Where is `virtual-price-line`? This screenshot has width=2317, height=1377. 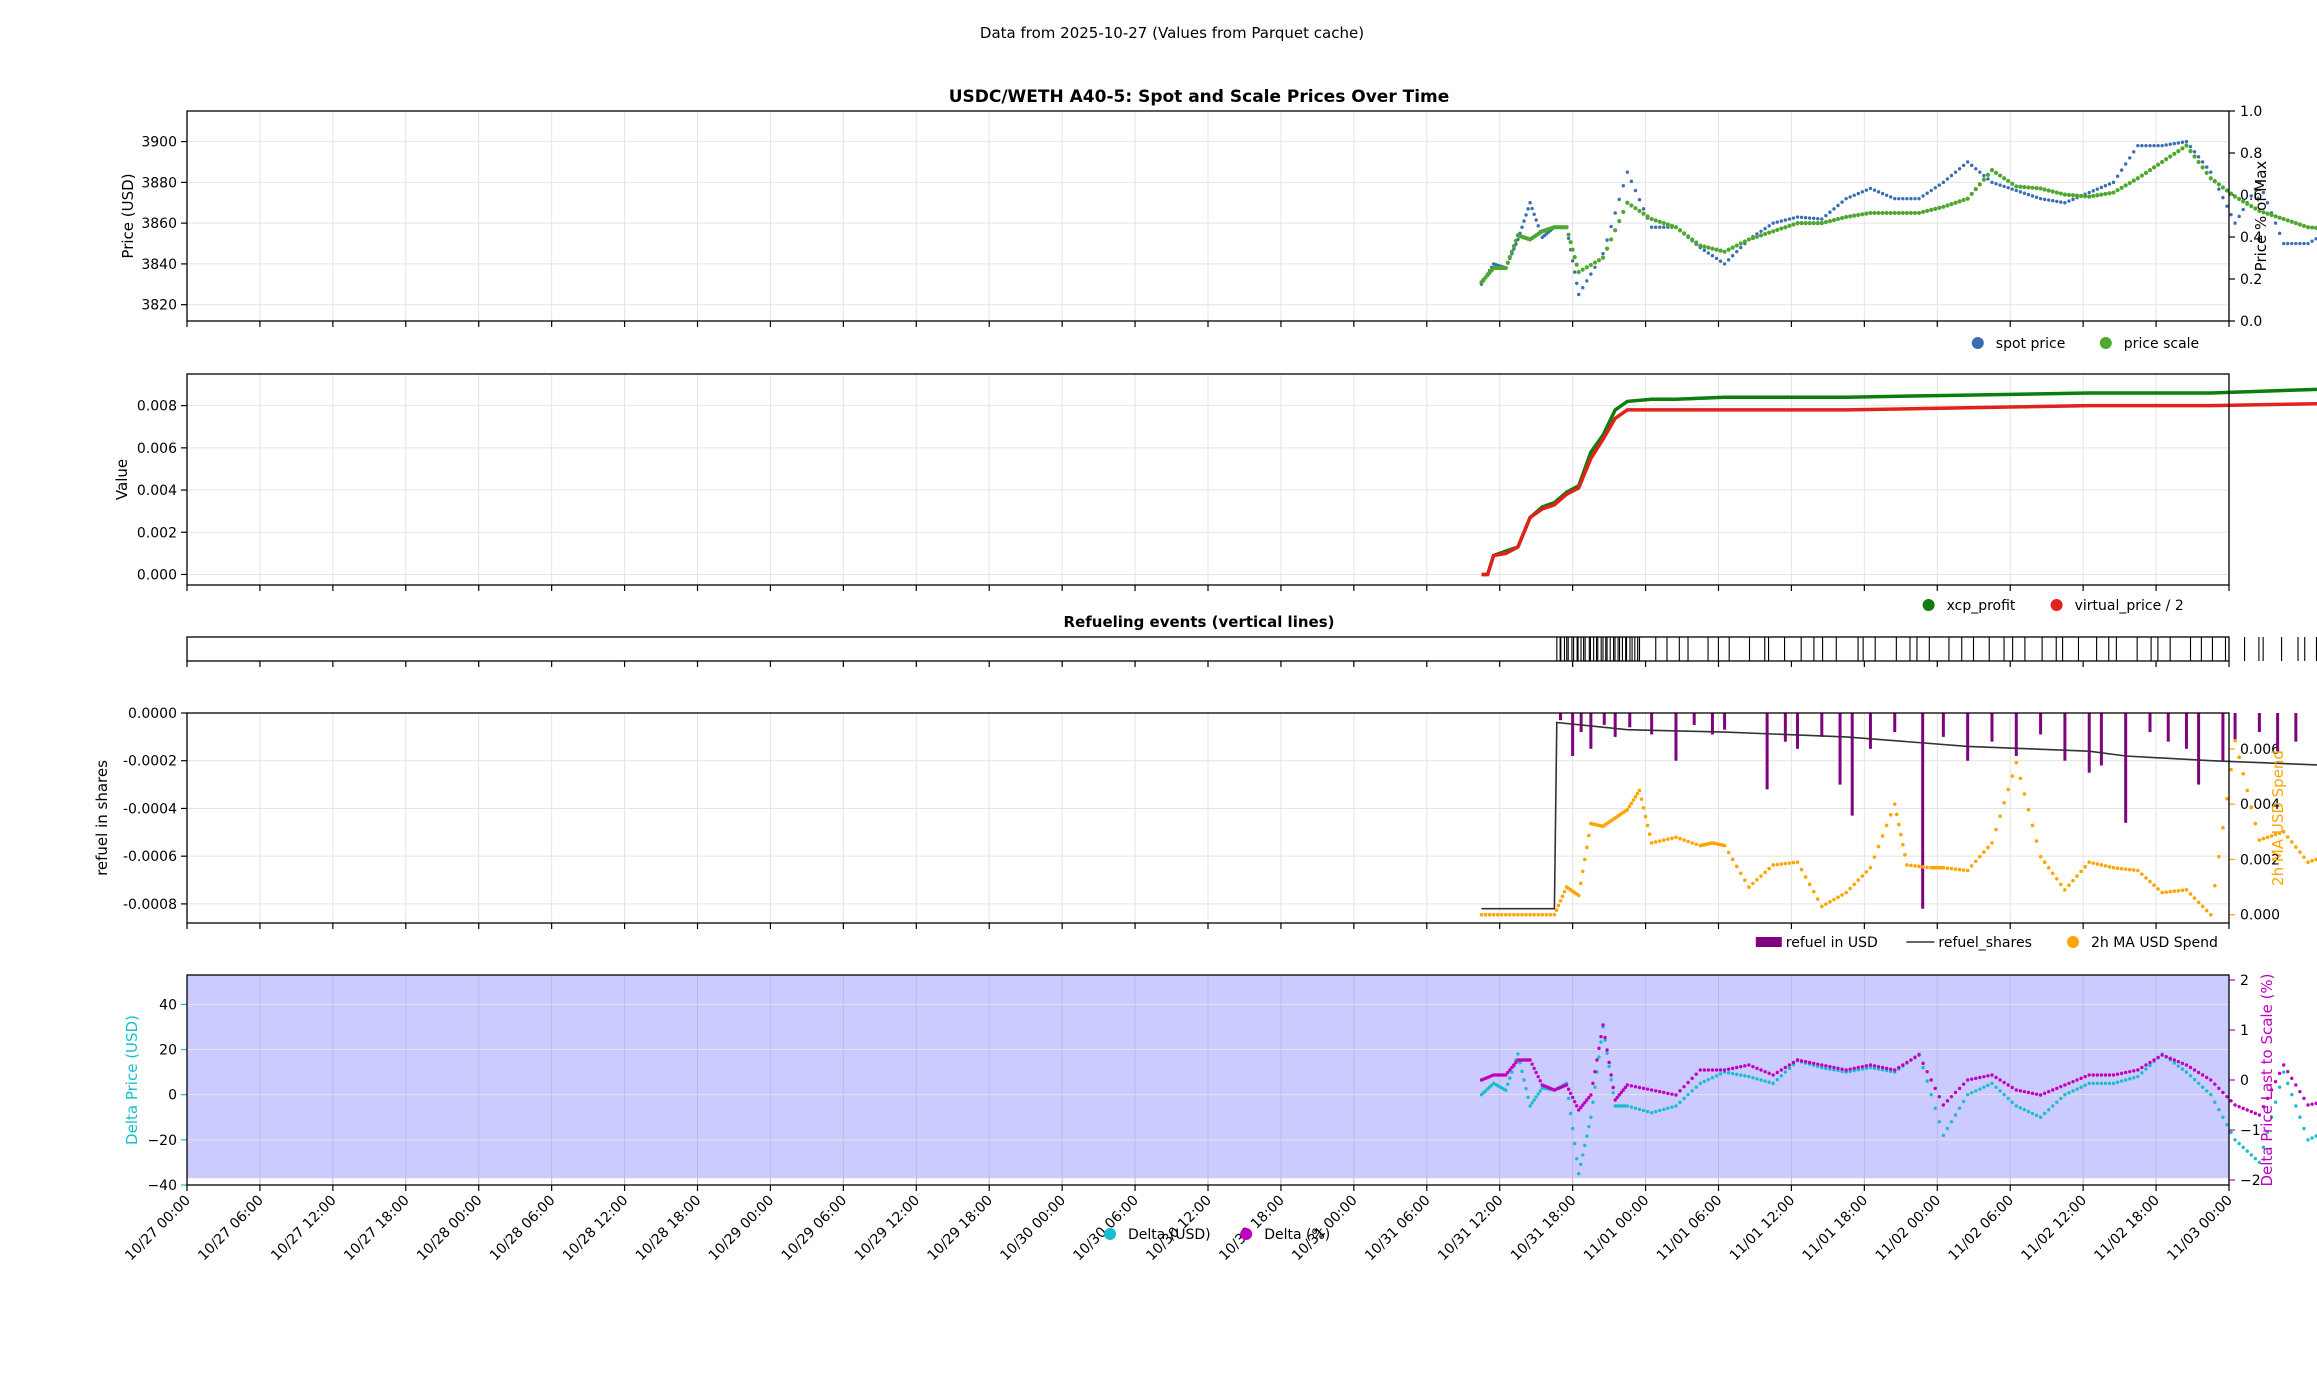
virtual-price-line is located at coordinates (1899, 489).